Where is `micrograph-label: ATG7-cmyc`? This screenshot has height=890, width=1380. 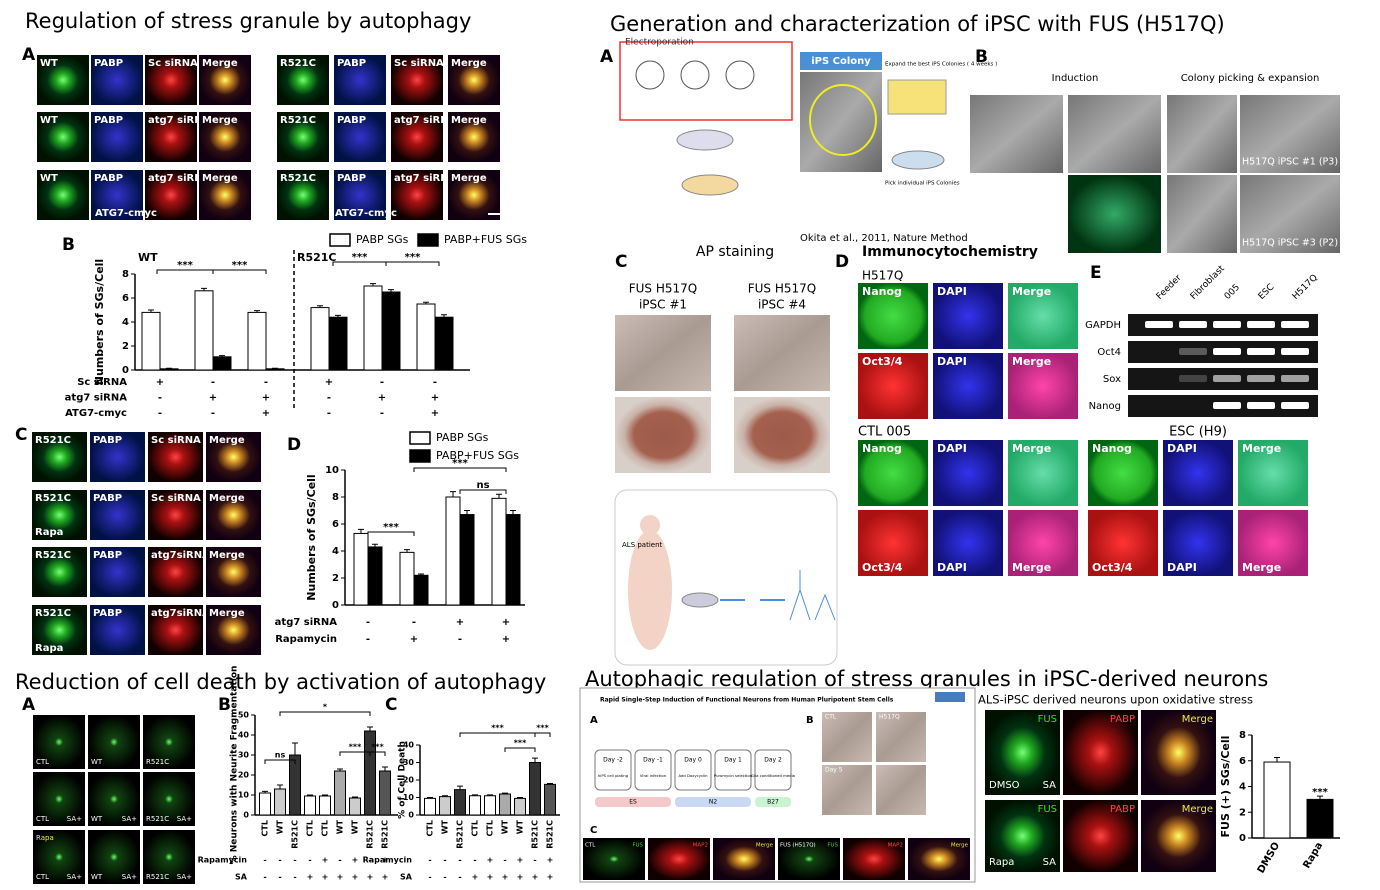 micrograph-label: ATG7-cmyc is located at coordinates (366, 213).